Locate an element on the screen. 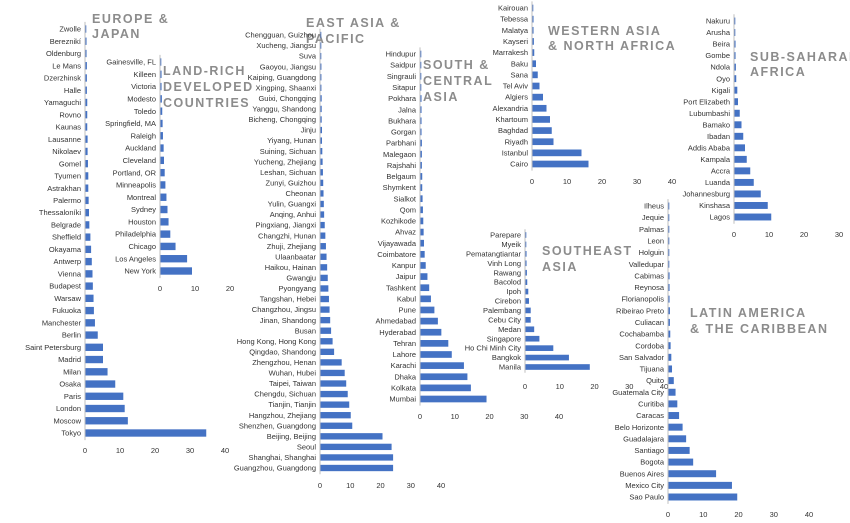  category-label: Osaka is located at coordinates (70, 384).